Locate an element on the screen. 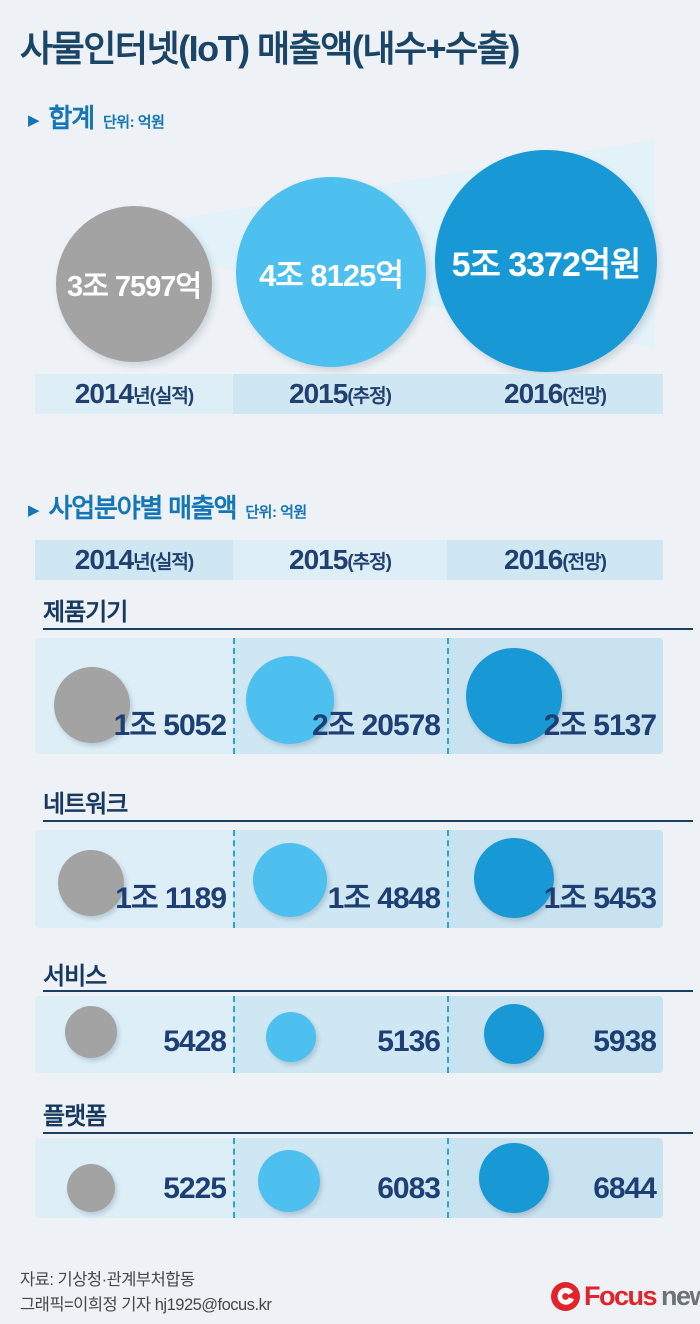 The image size is (700, 1324). section-total-heading: ▶ 합계 단위: 억원 is located at coordinates (96, 116).